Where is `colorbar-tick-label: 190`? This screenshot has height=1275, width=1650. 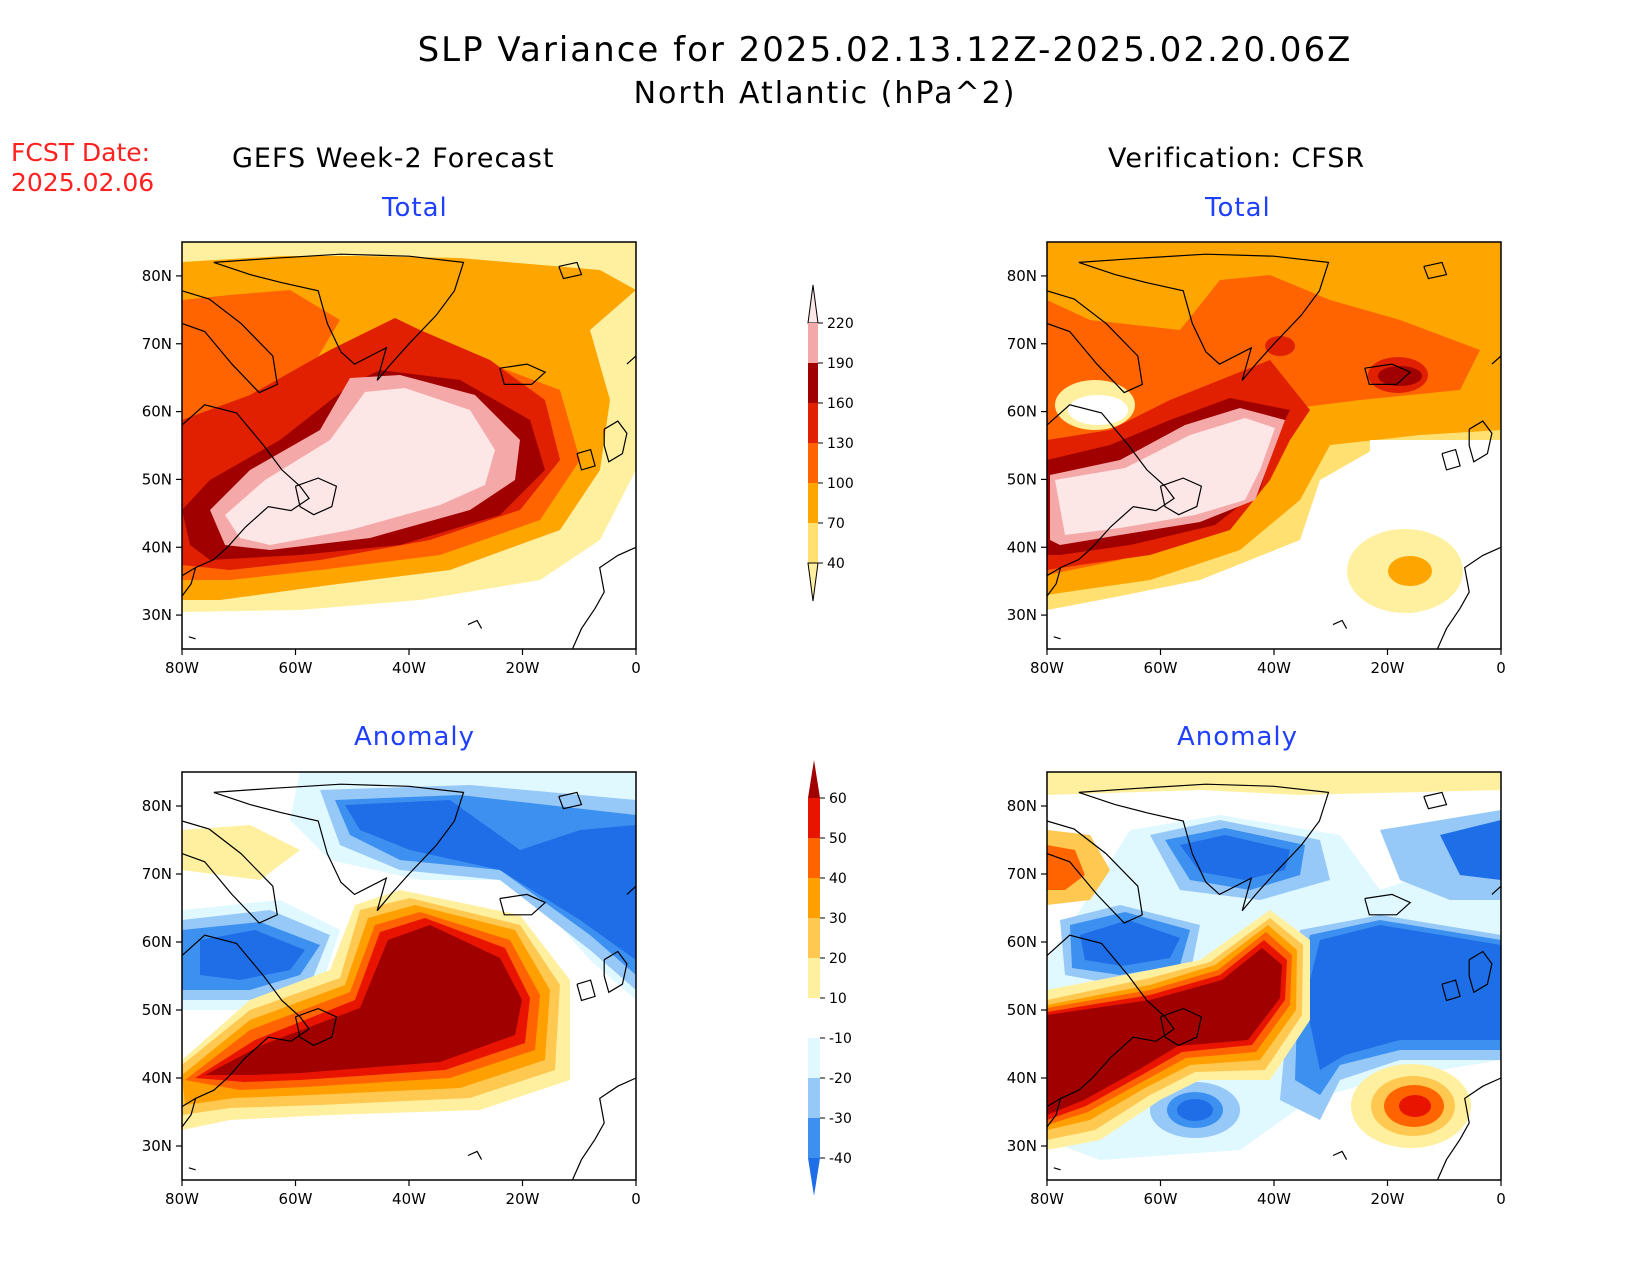
colorbar-tick-label: 190 is located at coordinates (840, 364).